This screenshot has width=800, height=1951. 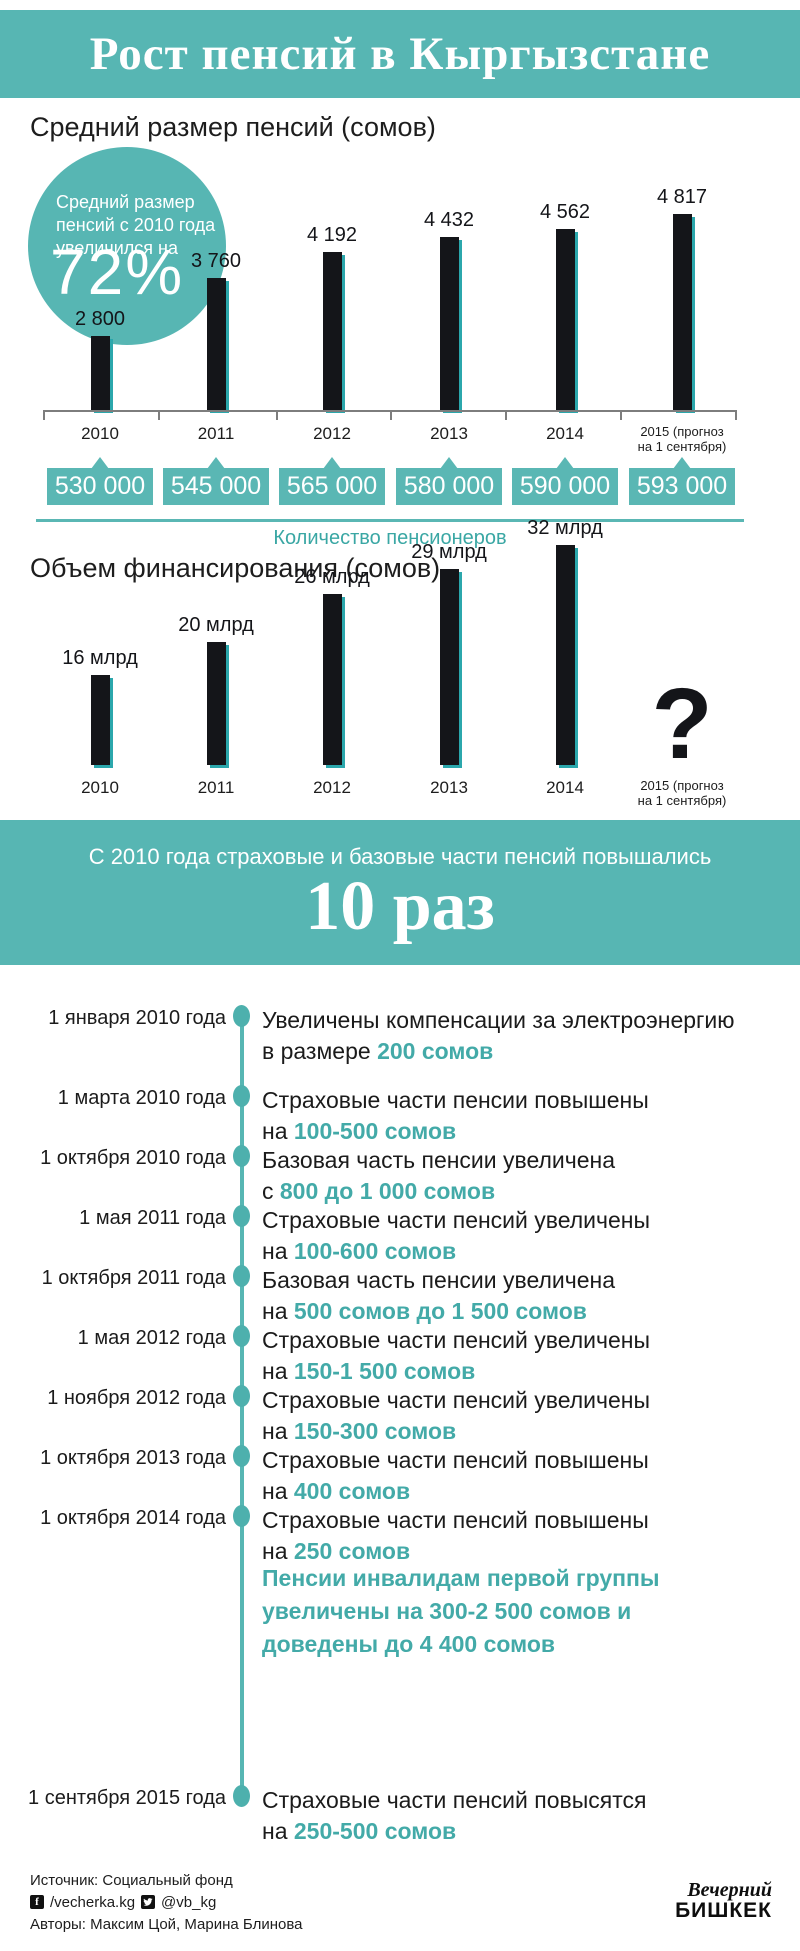 I want to click on timeline-date: 1 января 2010 года, so click(x=137, y=1018).